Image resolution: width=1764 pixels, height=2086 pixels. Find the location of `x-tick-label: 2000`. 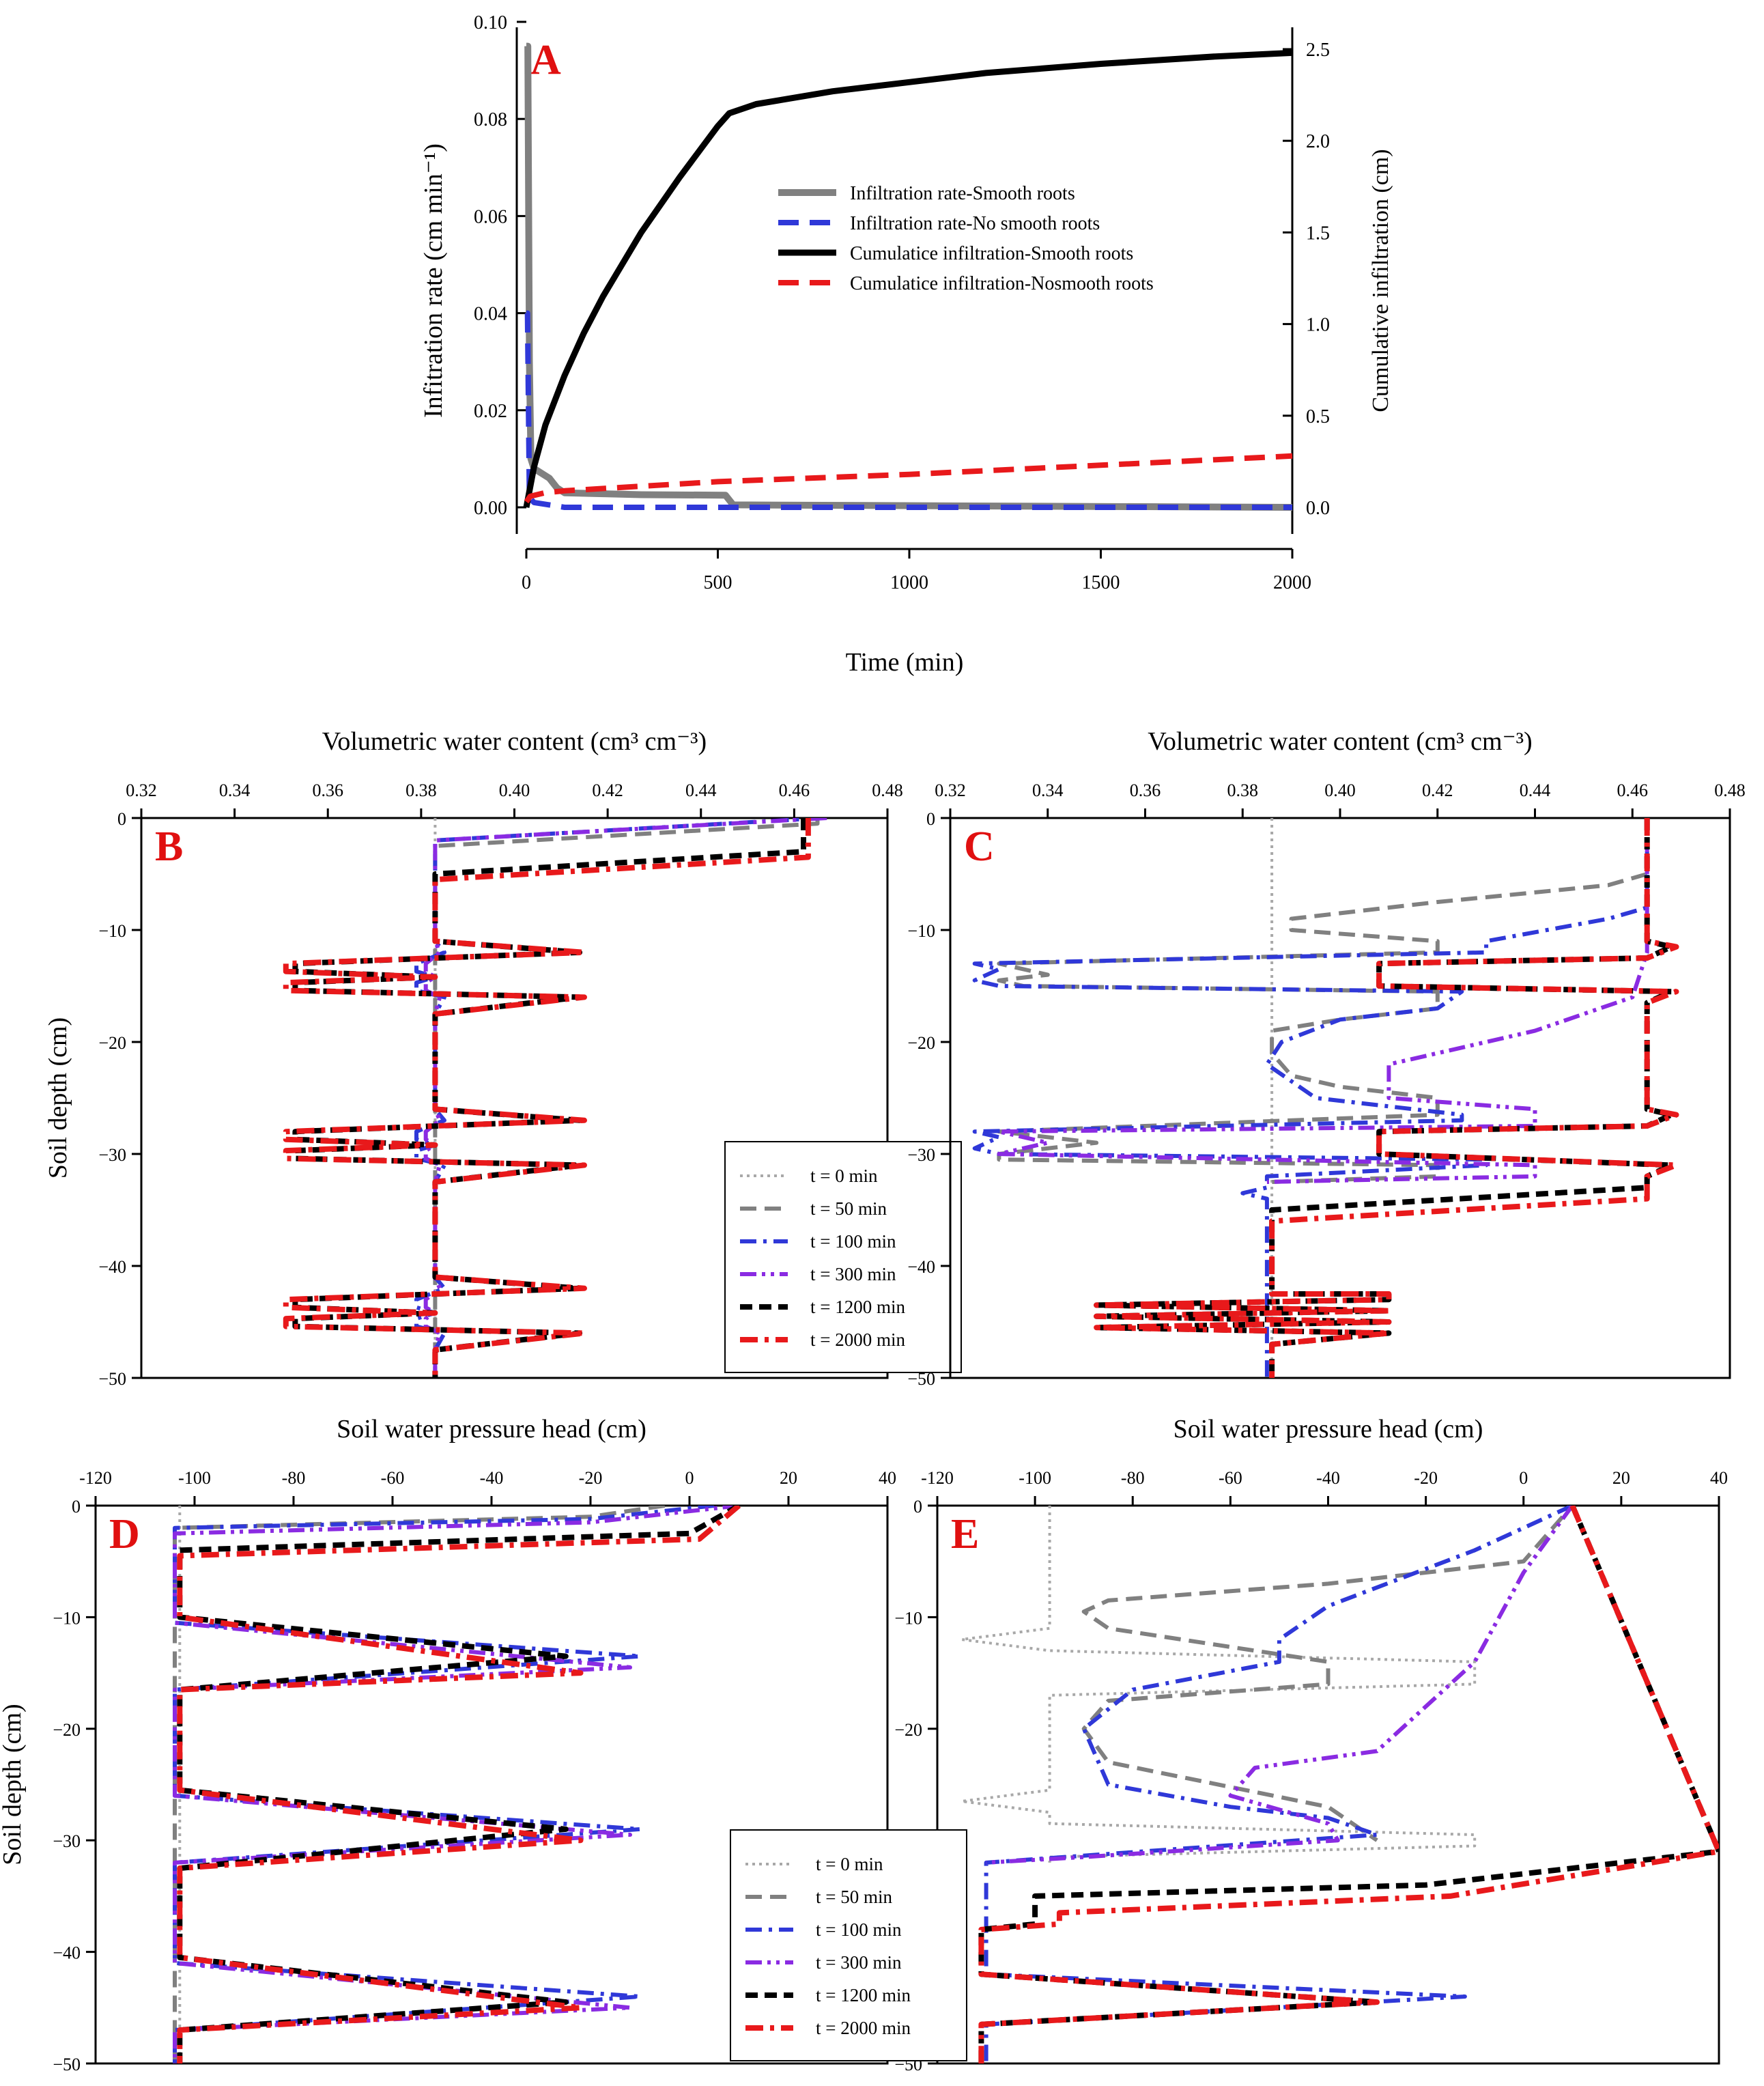

x-tick-label: 2000 is located at coordinates (1292, 582).